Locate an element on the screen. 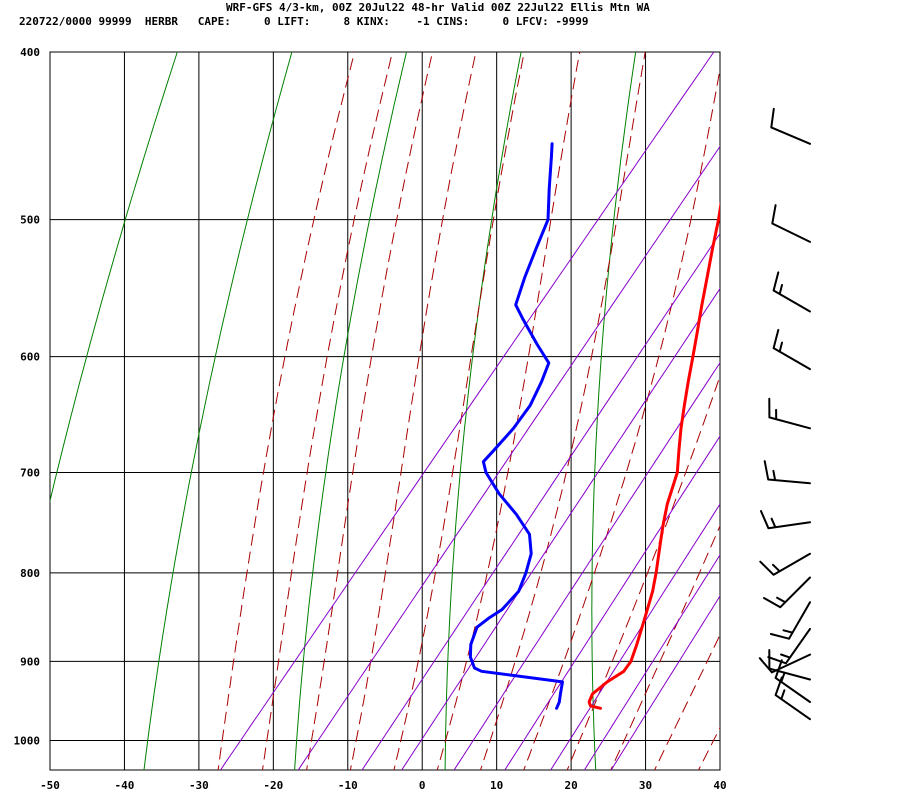 The height and width of the screenshot is (800, 900). y-tick-label: 800 is located at coordinates (30, 573).